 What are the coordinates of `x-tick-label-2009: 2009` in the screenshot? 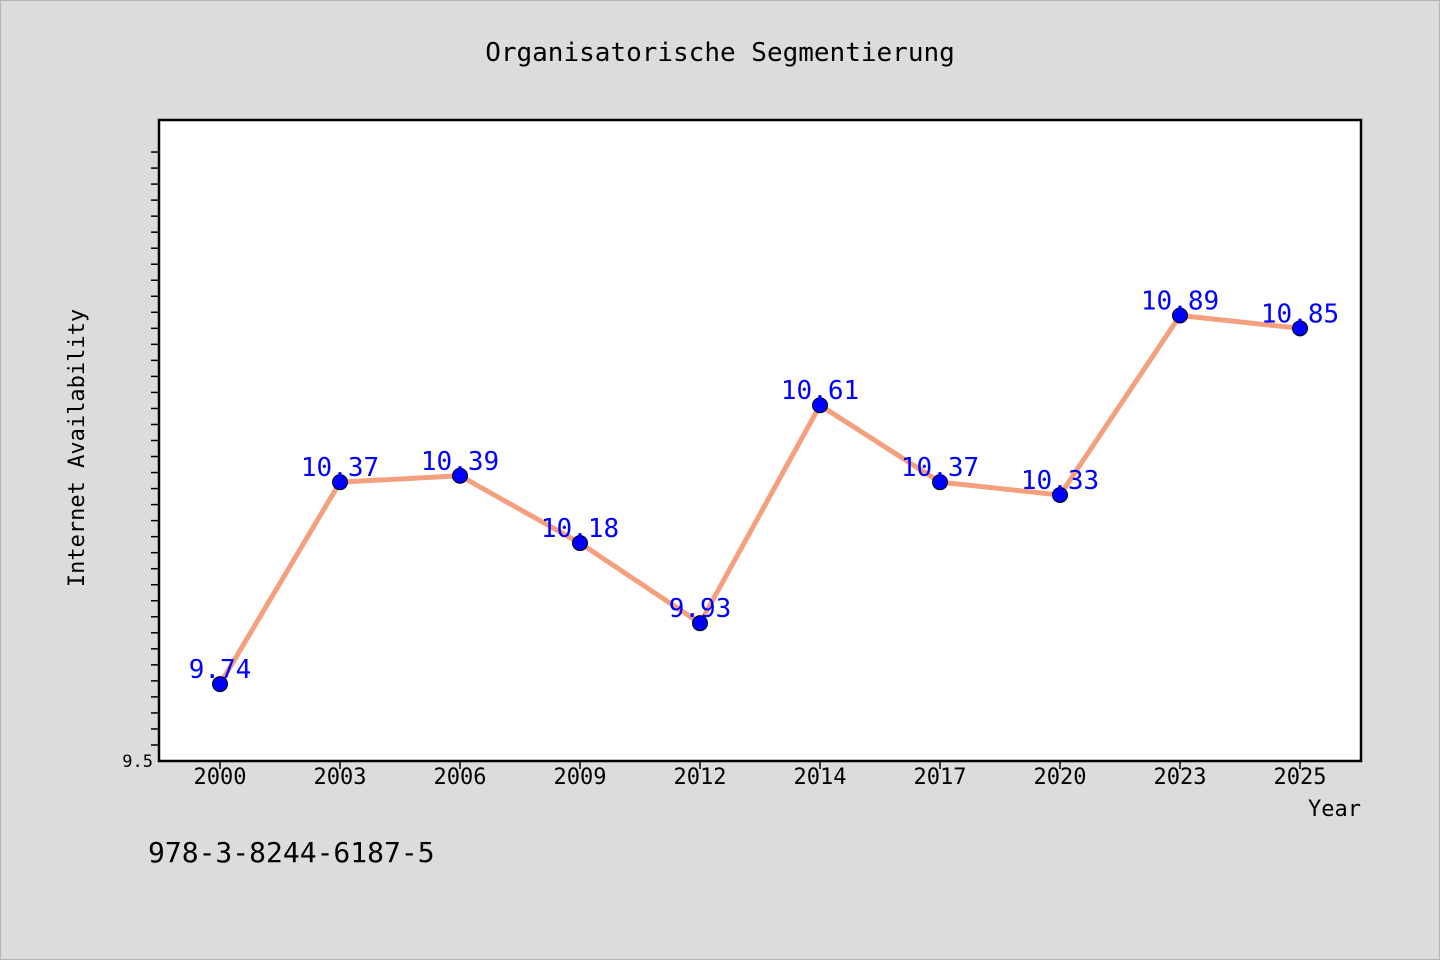 It's located at (580, 777).